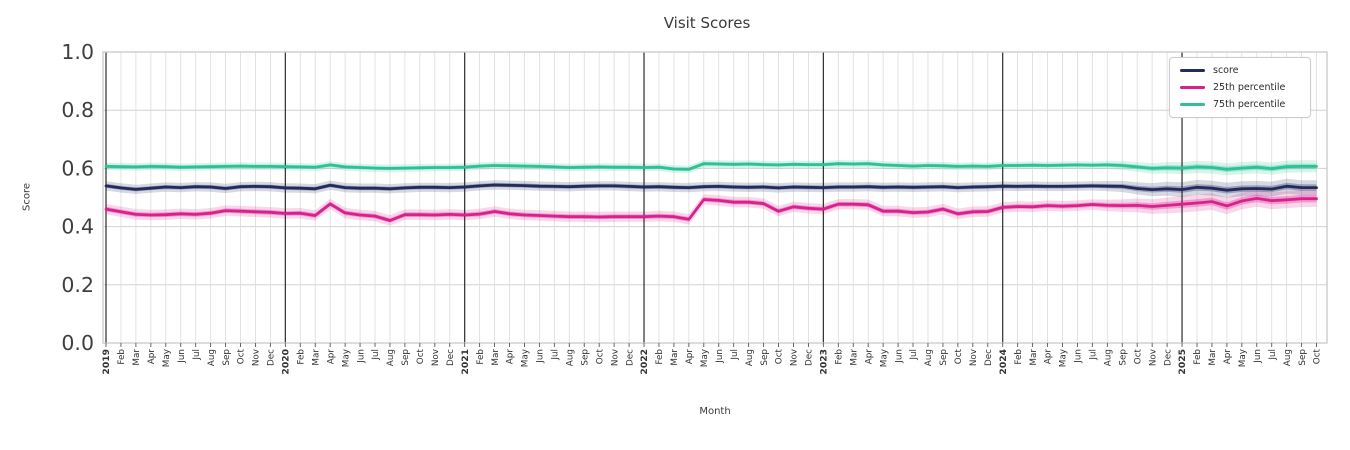  I want to click on y-tick-label: 0.0, so click(77, 343).